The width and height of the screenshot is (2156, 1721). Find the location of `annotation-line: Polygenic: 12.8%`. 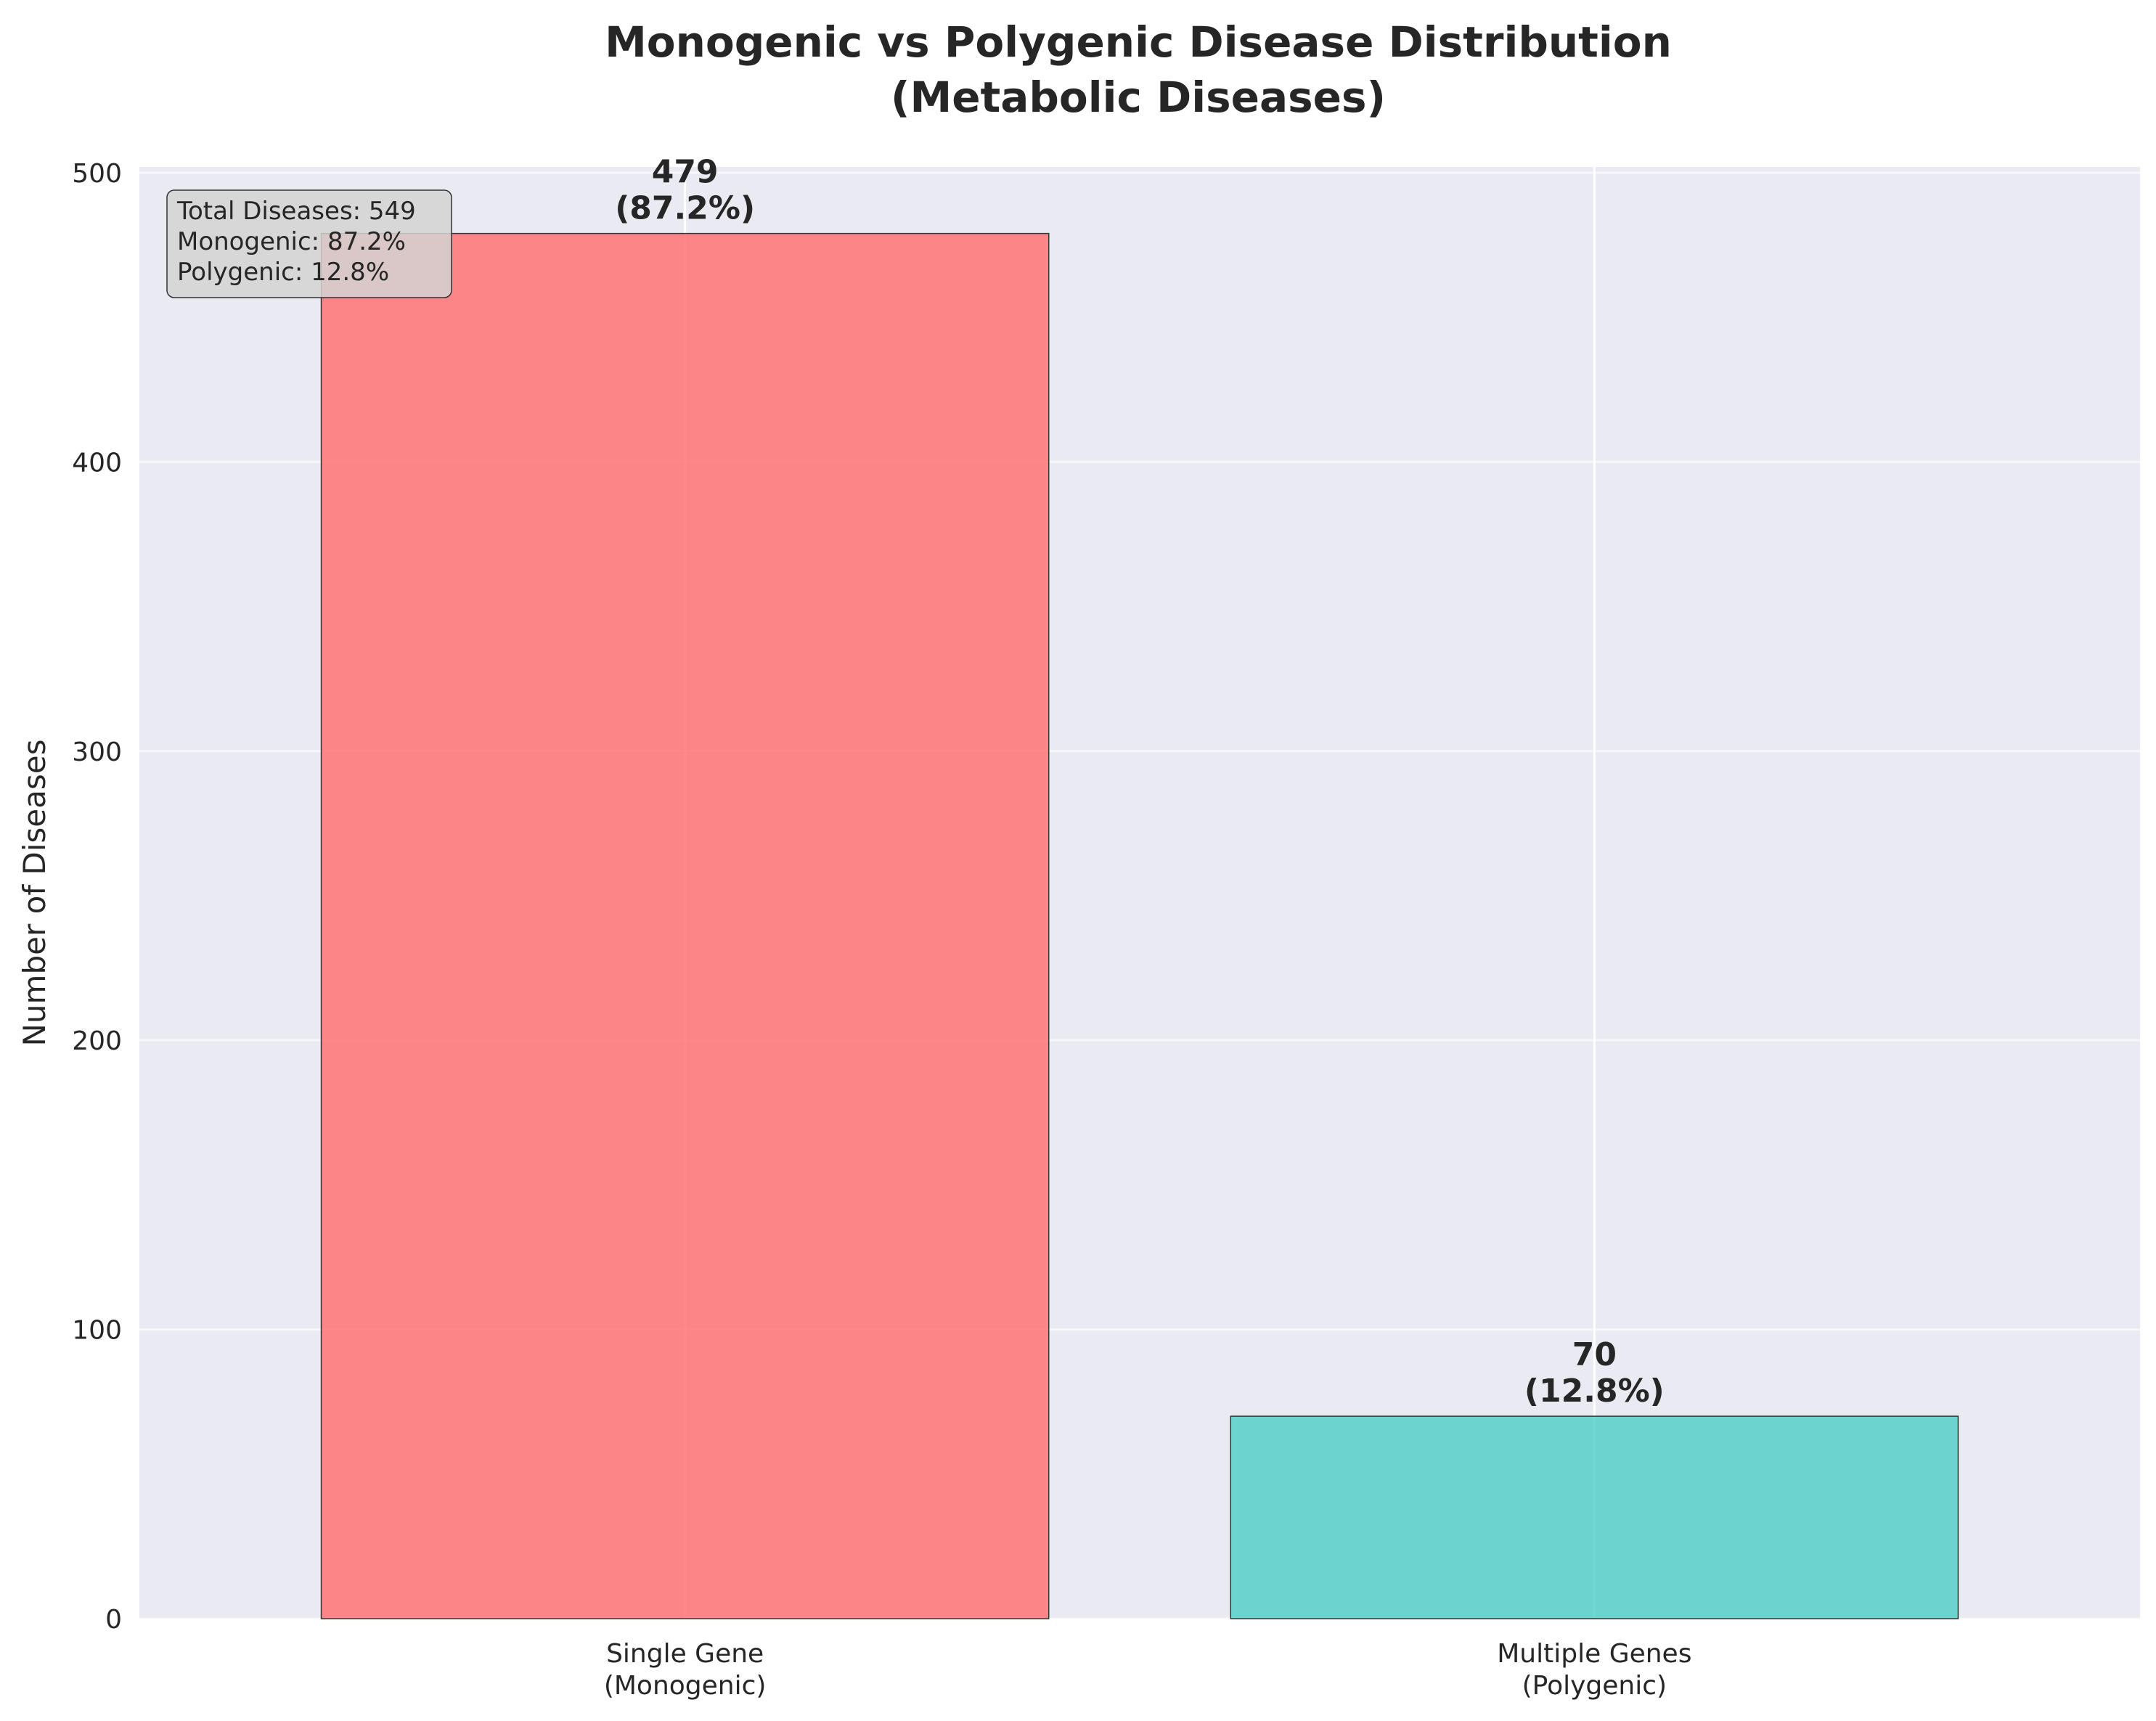

annotation-line: Polygenic: 12.8% is located at coordinates (283, 273).